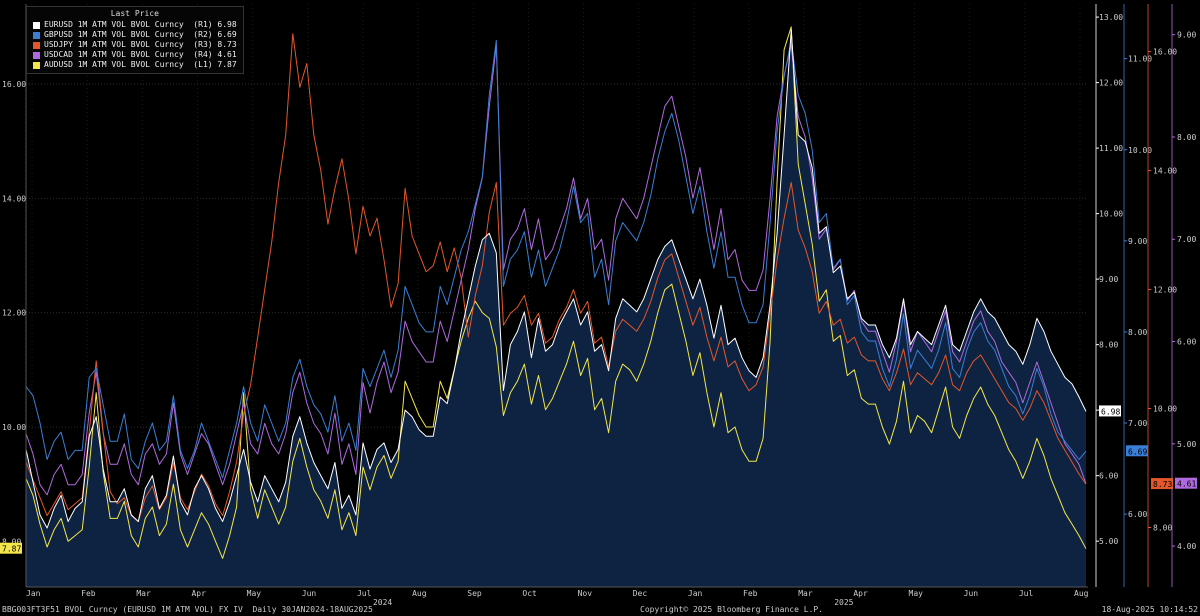 Image resolution: width=1200 pixels, height=616 pixels. What do you see at coordinates (1162, 528) in the screenshot?
I see `r3-tick-label-0: 8.00` at bounding box center [1162, 528].